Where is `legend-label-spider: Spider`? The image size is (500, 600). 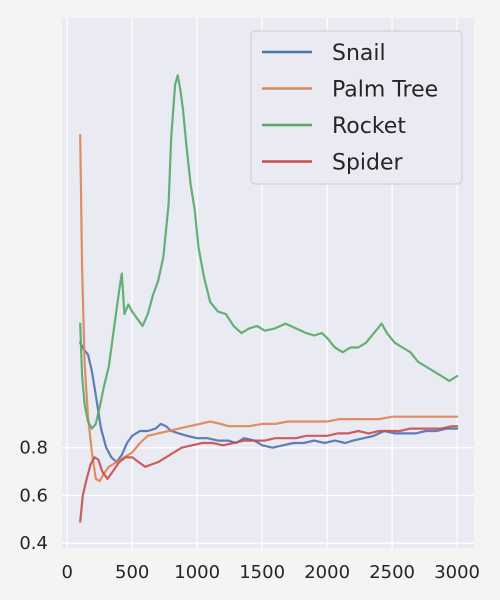 legend-label-spider: Spider is located at coordinates (368, 163).